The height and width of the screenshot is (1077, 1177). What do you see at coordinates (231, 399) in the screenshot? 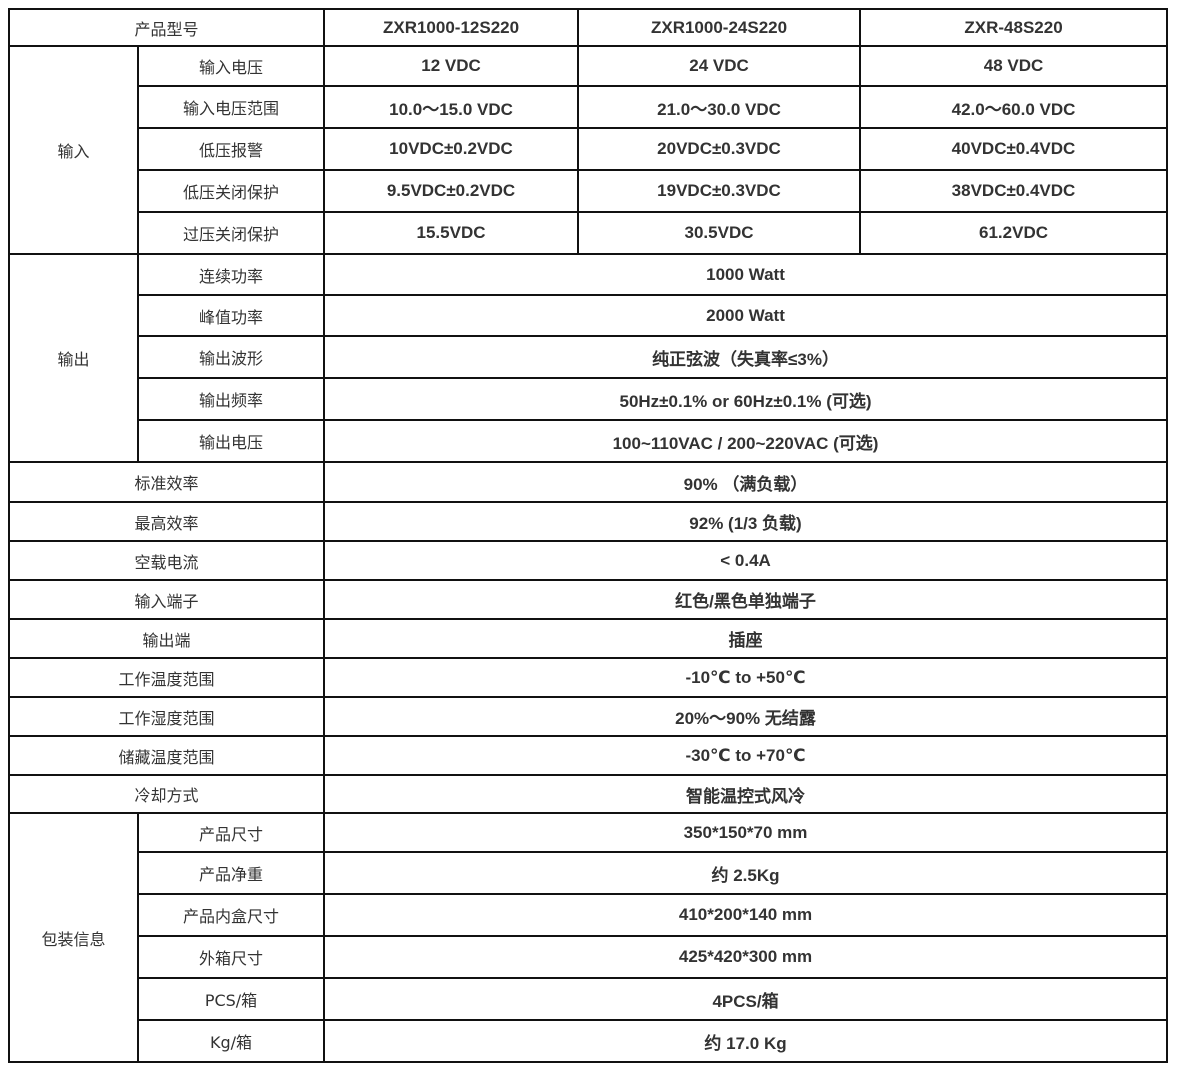
I see `row-label: 输出频率` at bounding box center [231, 399].